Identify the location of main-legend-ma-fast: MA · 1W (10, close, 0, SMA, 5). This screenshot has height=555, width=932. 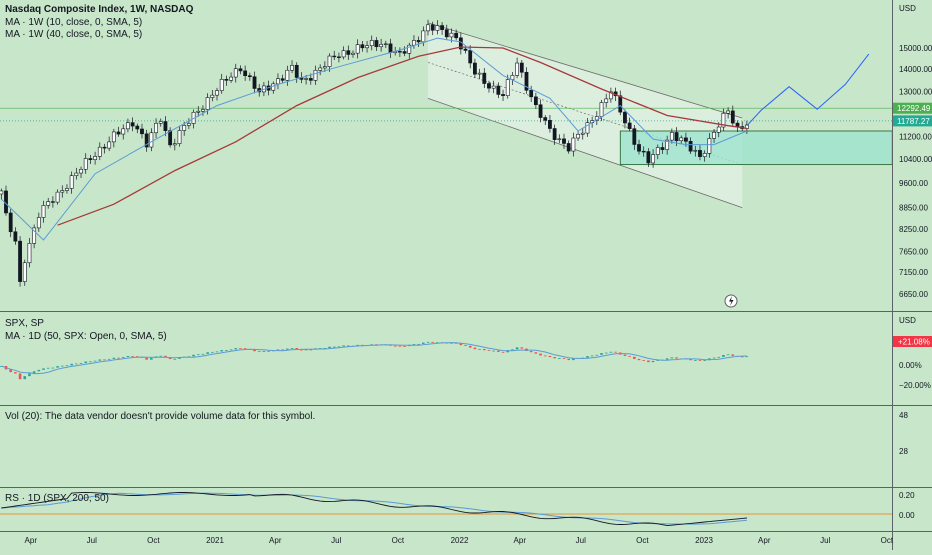
(74, 22).